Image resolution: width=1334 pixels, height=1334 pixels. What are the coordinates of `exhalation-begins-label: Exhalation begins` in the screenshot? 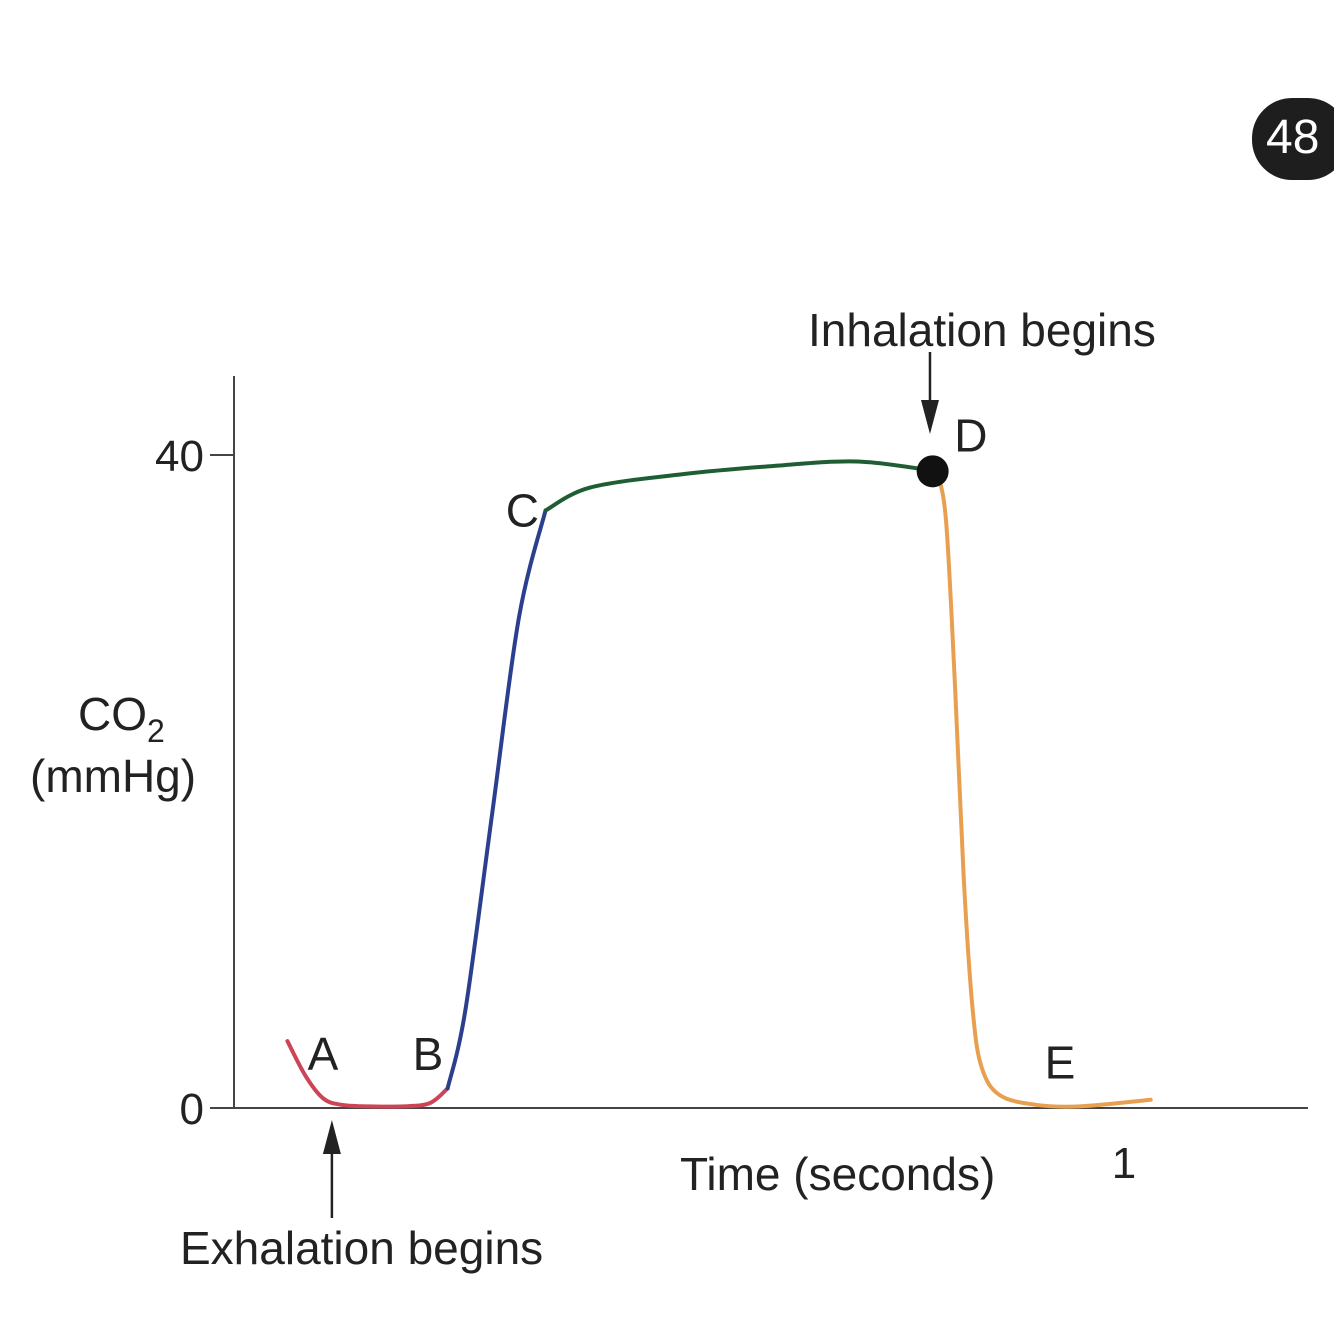 It's located at (361, 1248).